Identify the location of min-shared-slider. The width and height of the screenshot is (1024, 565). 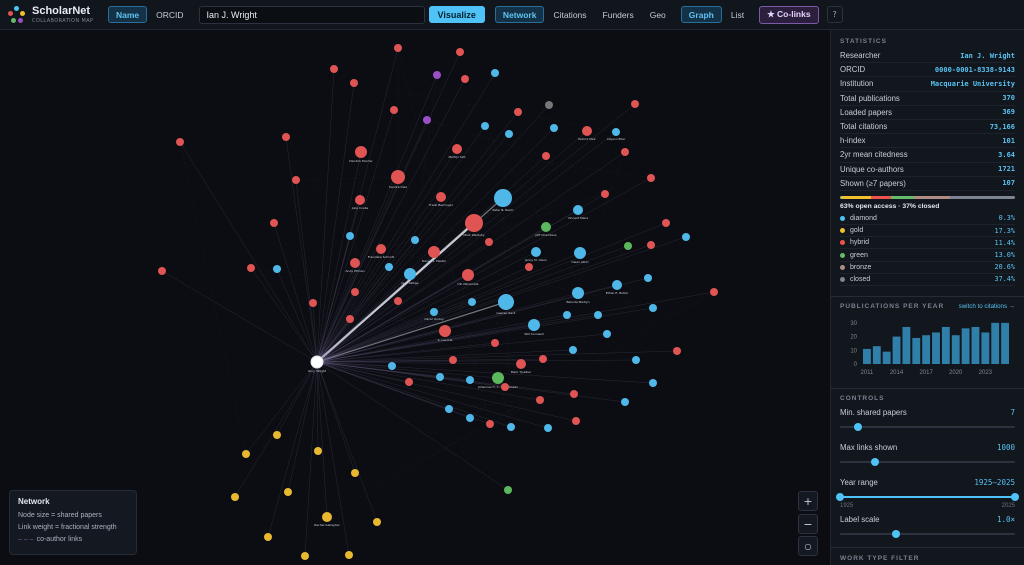
(927, 427).